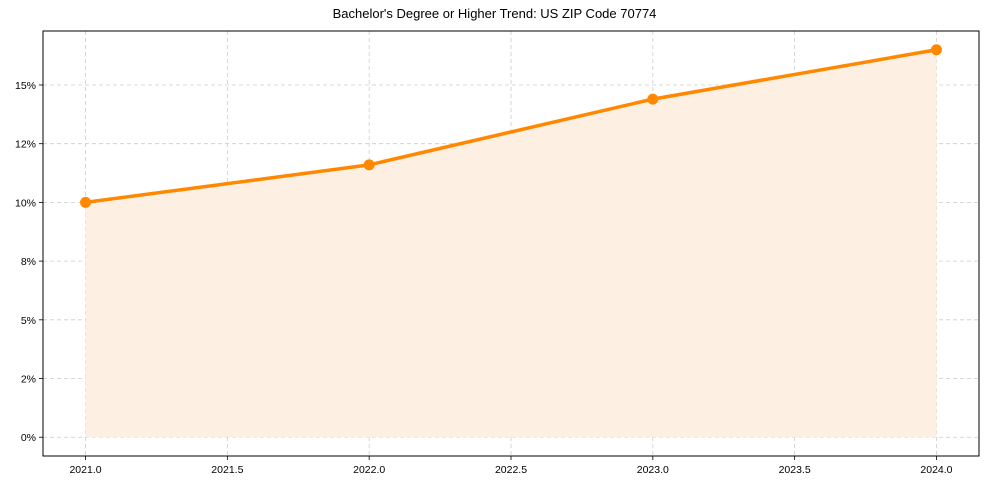 The height and width of the screenshot is (490, 989). Describe the element at coordinates (369, 470) in the screenshot. I see `x-tick-label: 2022.0` at that location.